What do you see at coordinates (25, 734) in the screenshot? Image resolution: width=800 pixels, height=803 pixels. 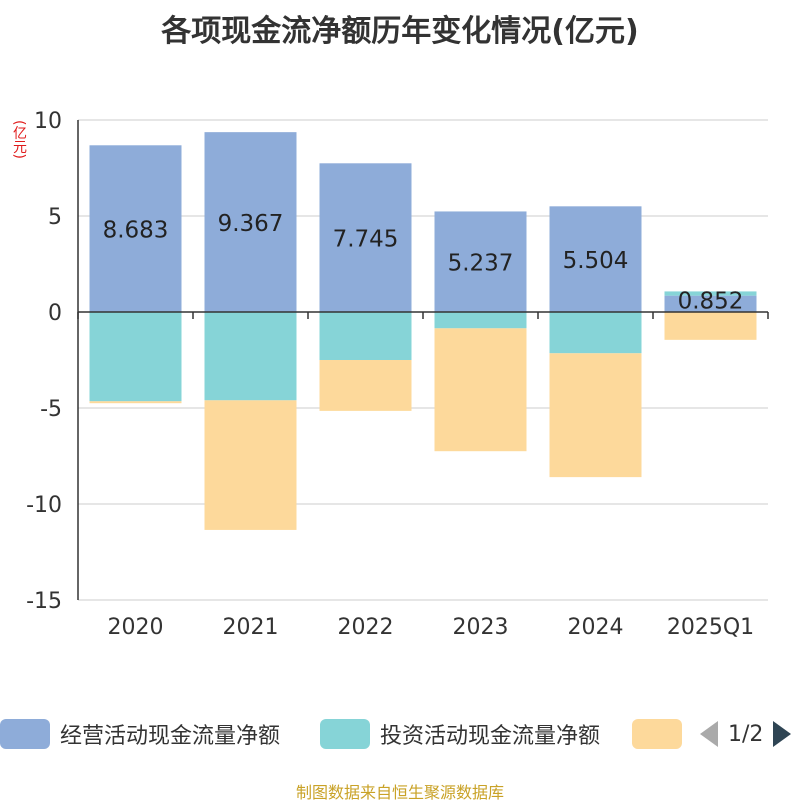 I see `legend-swatch-operating` at bounding box center [25, 734].